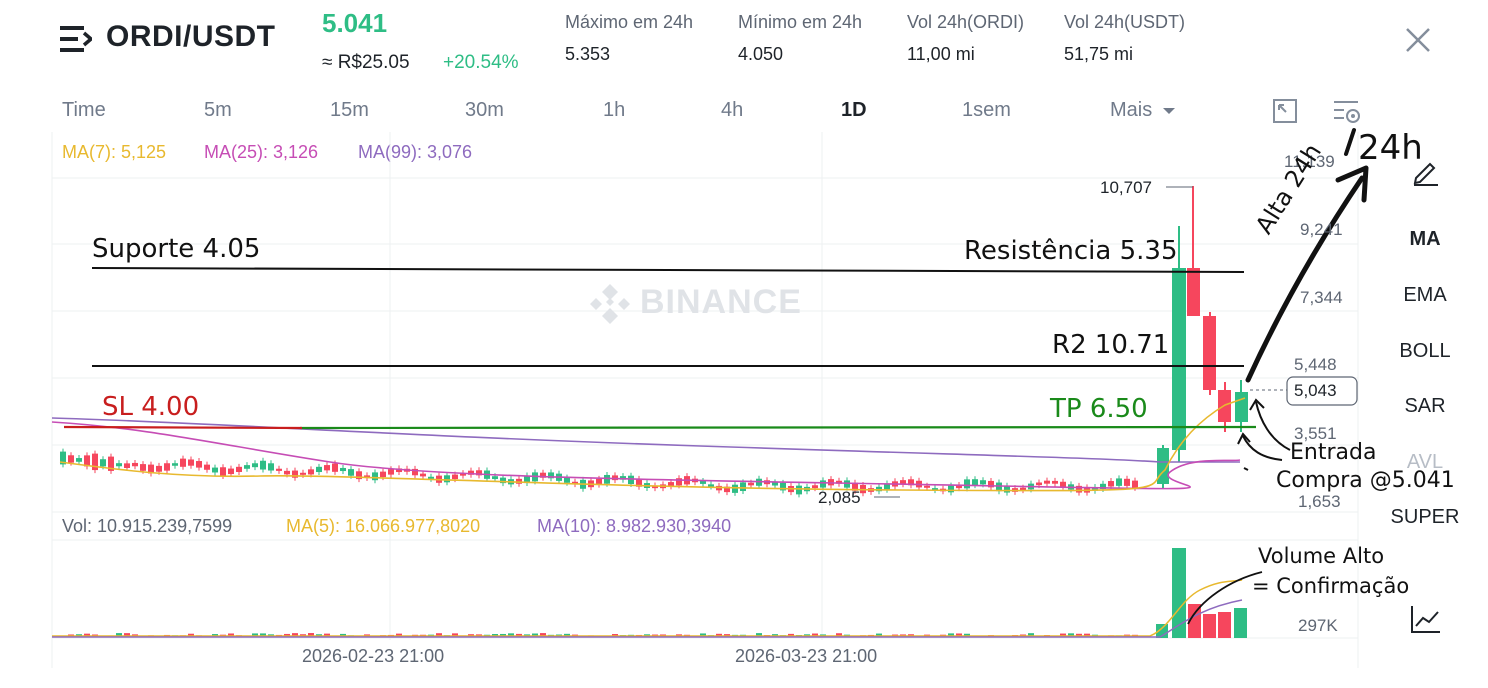 Image resolution: width=1488 pixels, height=688 pixels. What do you see at coordinates (1285, 111) in the screenshot?
I see `fullscreen-icon` at bounding box center [1285, 111].